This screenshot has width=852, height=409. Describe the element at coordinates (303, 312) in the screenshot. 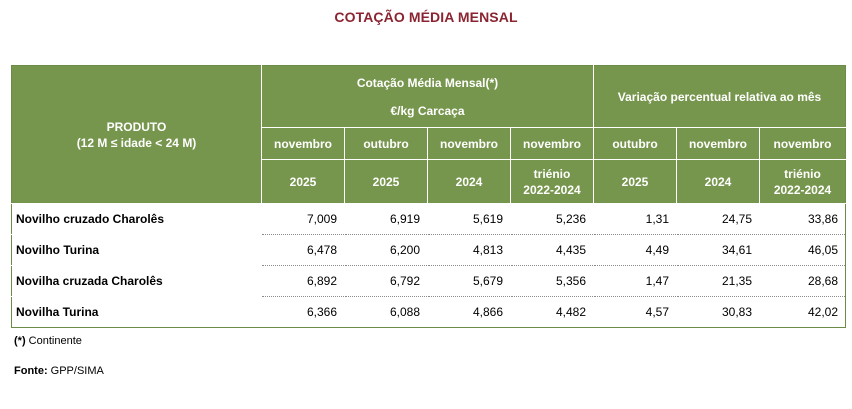

I see `value-cell: 6,366` at that location.